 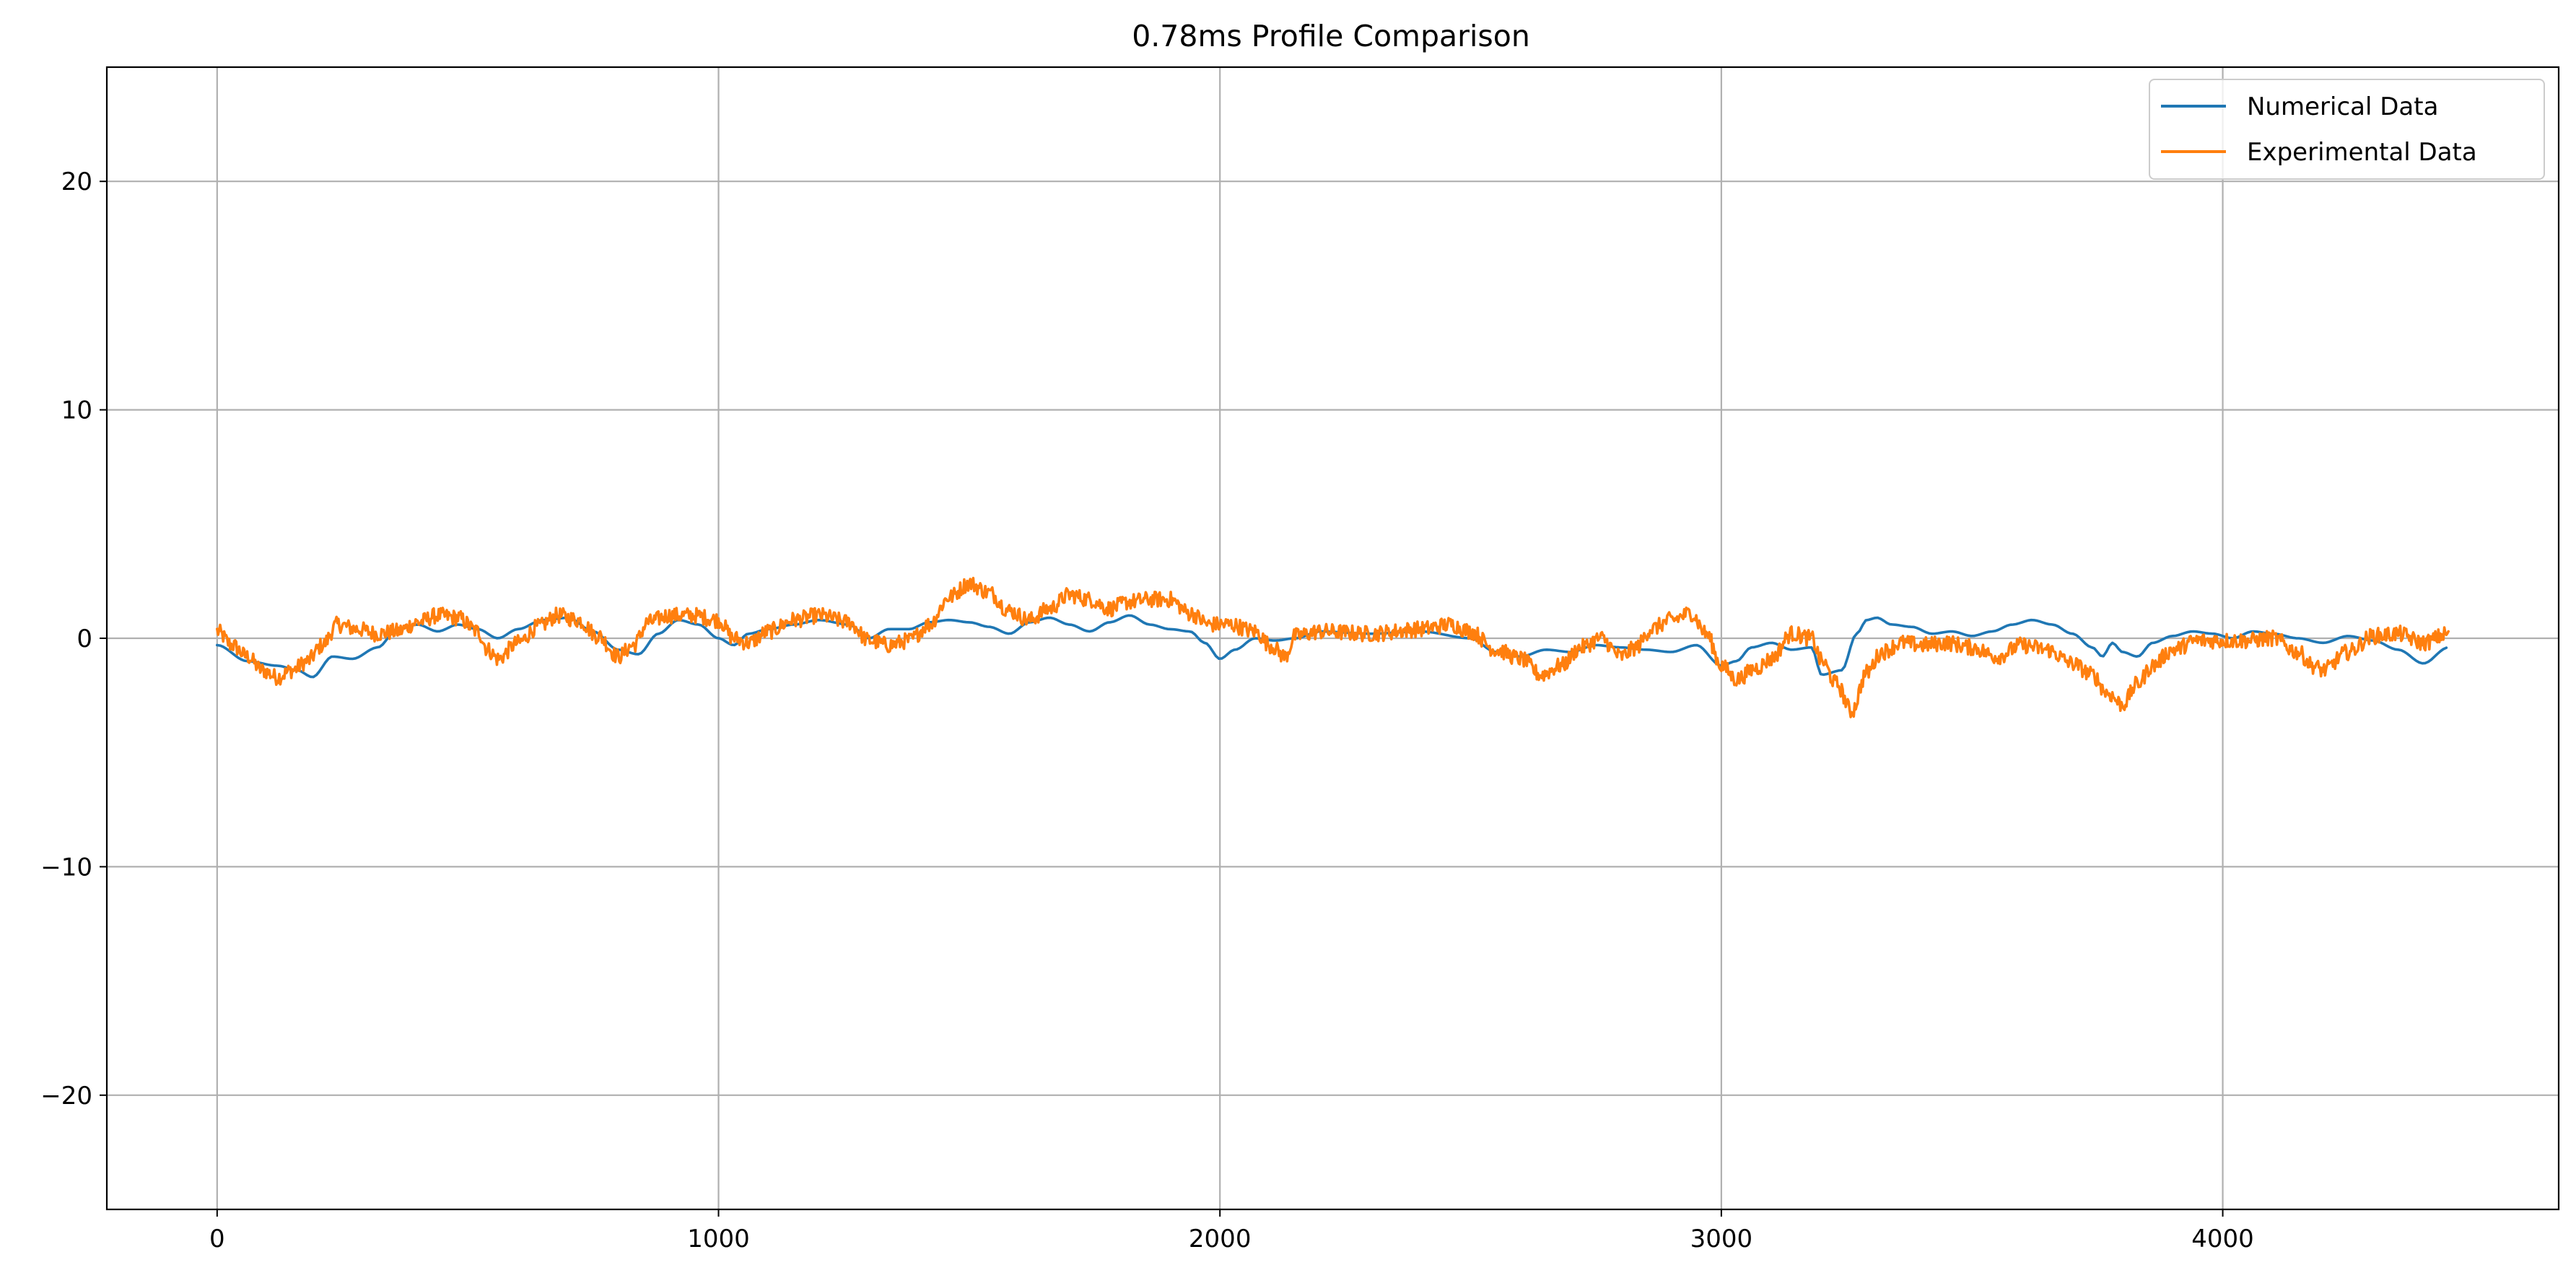 I want to click on chart-title: 0.78ms Profile Comparison, so click(x=1331, y=36).